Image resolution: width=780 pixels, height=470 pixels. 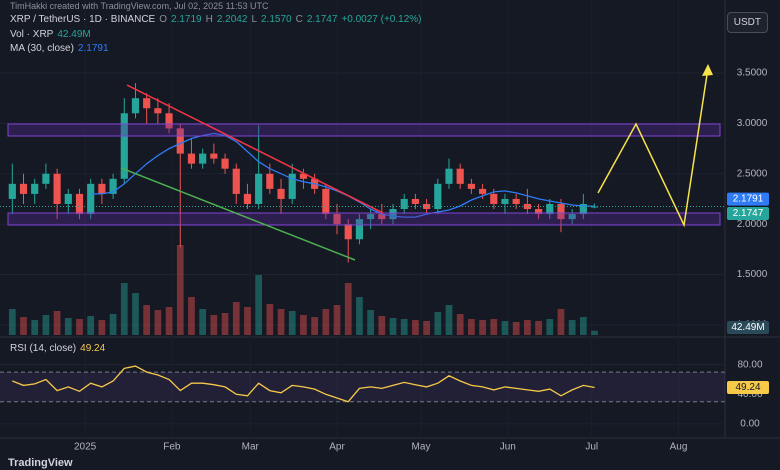 What do you see at coordinates (251, 447) in the screenshot?
I see `x-tick-label: Mar` at bounding box center [251, 447].